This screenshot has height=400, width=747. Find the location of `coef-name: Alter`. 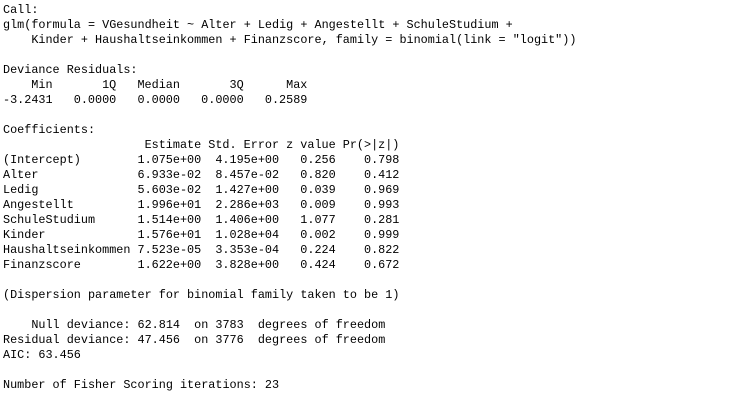

coef-name: Alter is located at coordinates (21, 175).